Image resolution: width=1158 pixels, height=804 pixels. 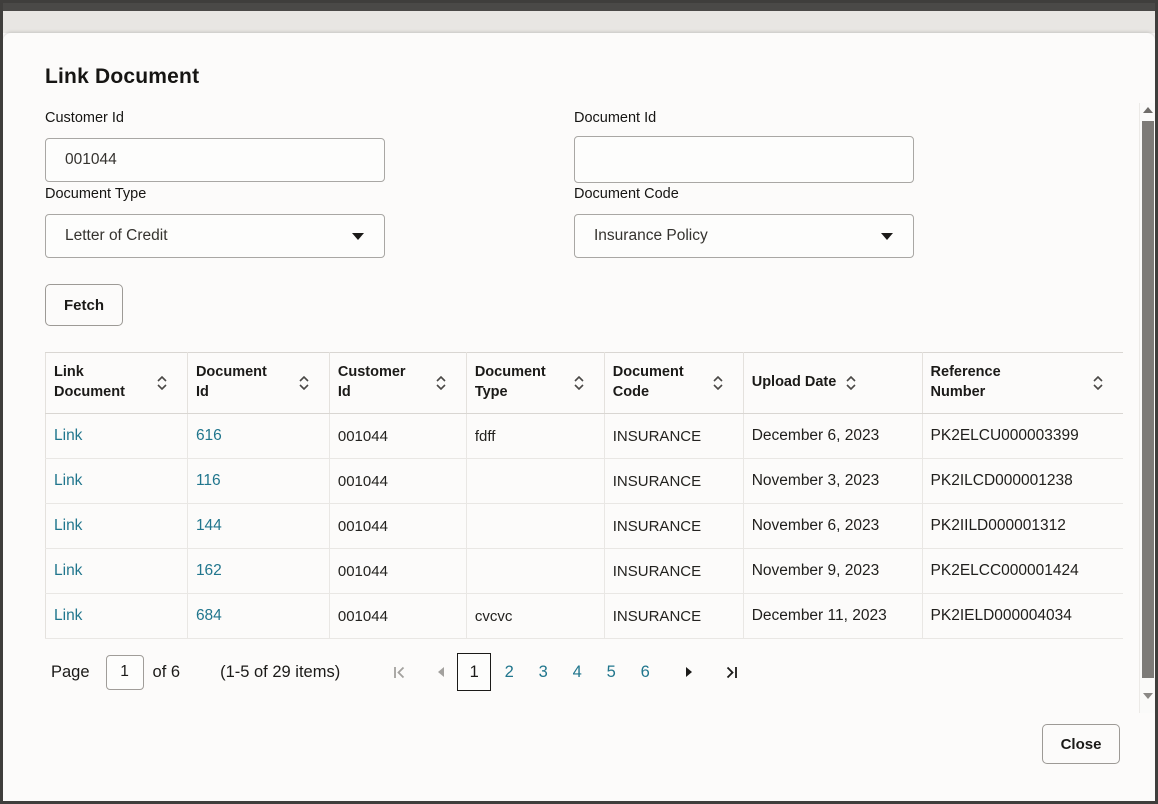 What do you see at coordinates (535, 383) in the screenshot?
I see `column-header-document-type: Document Type` at bounding box center [535, 383].